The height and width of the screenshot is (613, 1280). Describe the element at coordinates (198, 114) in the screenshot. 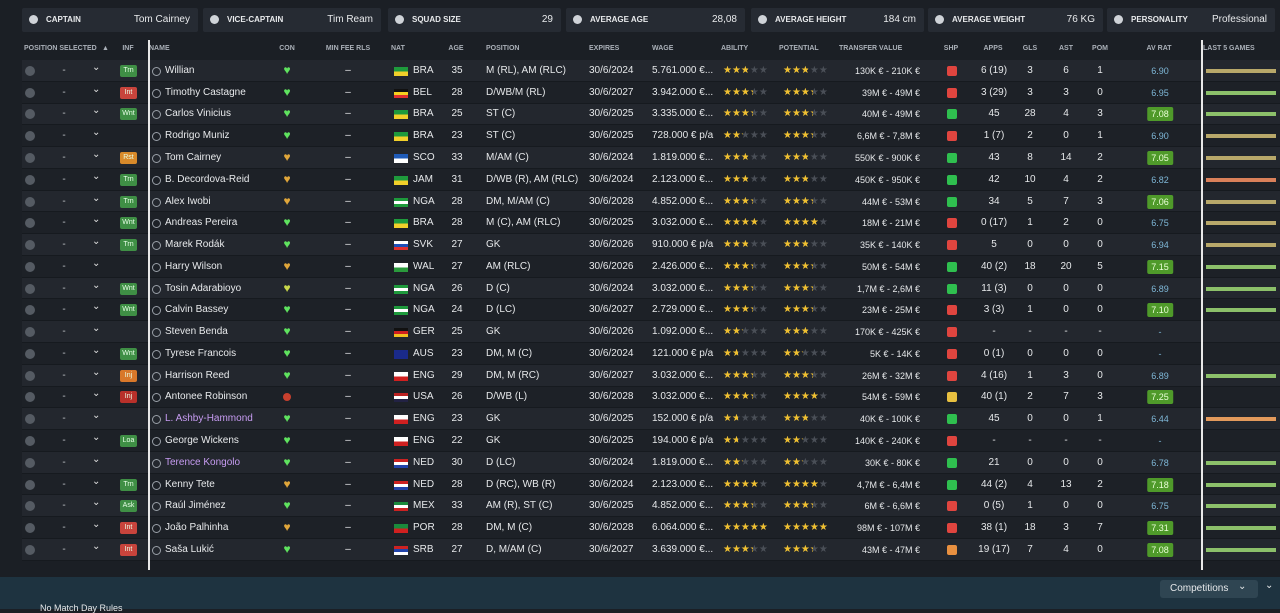

I see `player-name: Carlos Vinicius` at that location.